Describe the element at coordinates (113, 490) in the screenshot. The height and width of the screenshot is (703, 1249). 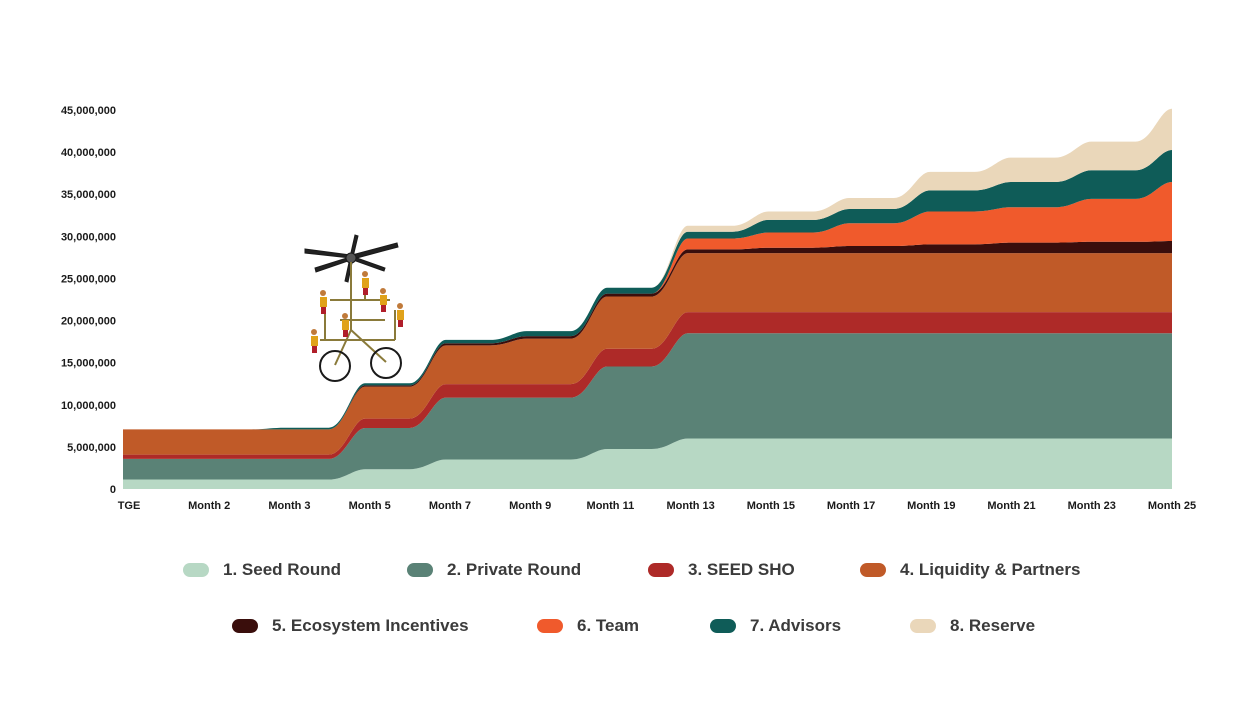
I see `y-tick-label: 0` at that location.